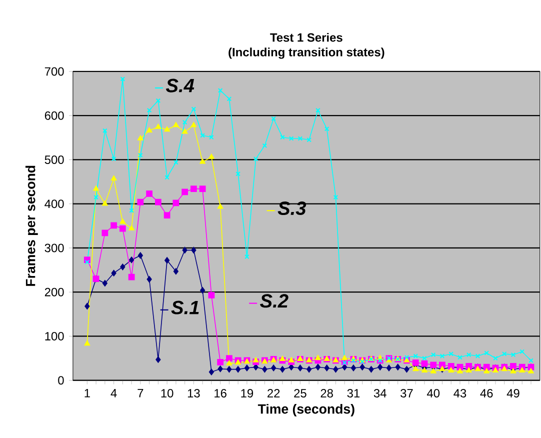 This screenshot has height=438, width=541. I want to click on x-axis-title: Time (seconds), so click(306, 410).